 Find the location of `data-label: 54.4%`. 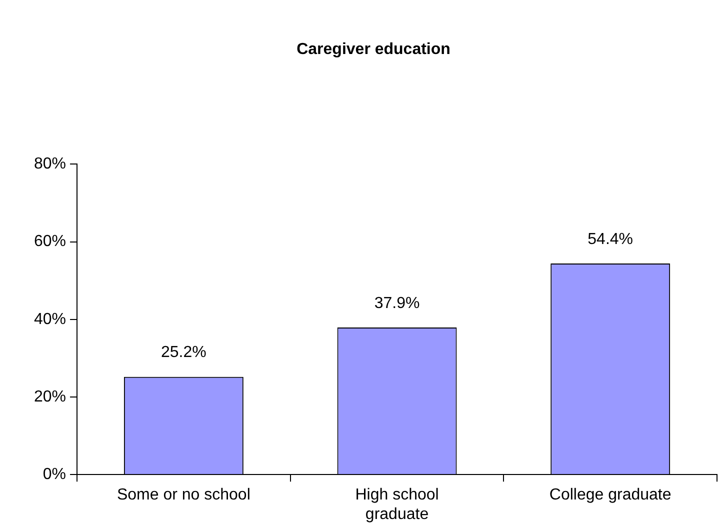

data-label: 54.4% is located at coordinates (611, 239).